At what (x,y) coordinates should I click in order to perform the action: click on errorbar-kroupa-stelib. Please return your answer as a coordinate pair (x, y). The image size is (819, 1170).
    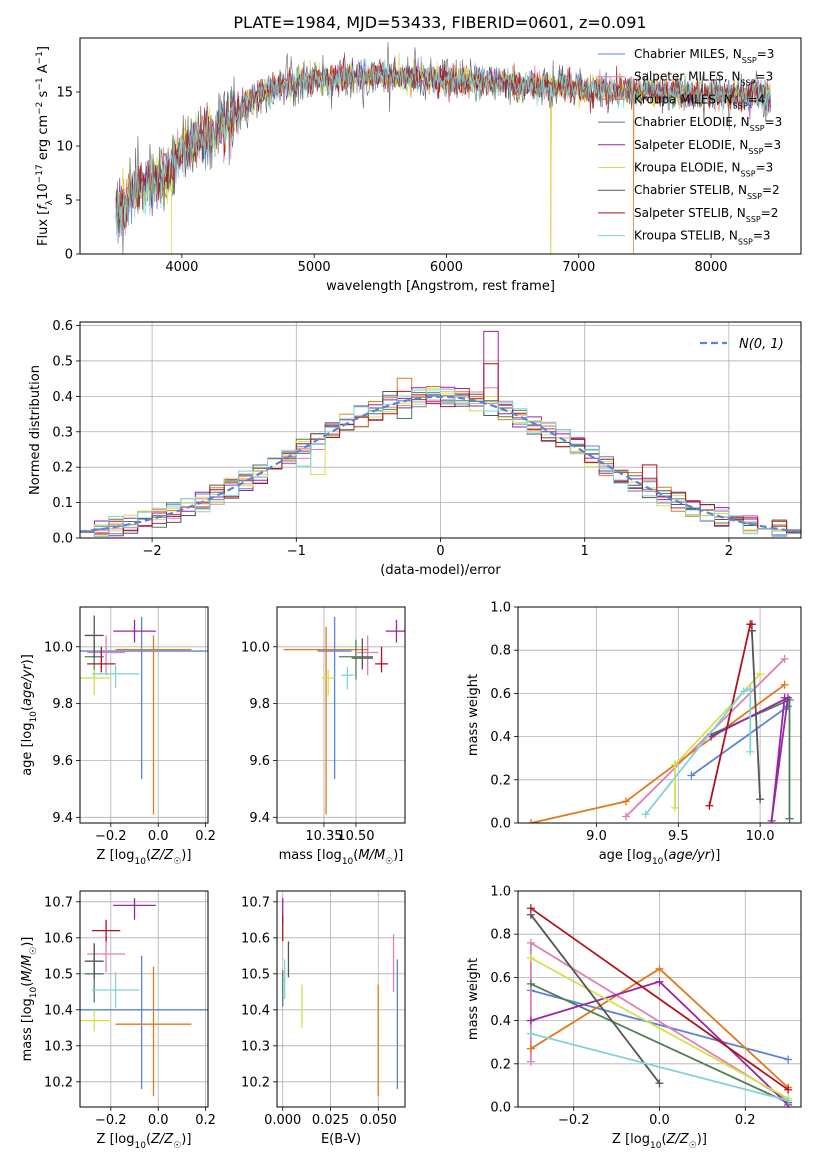
    Looking at the image, I should click on (347, 678).